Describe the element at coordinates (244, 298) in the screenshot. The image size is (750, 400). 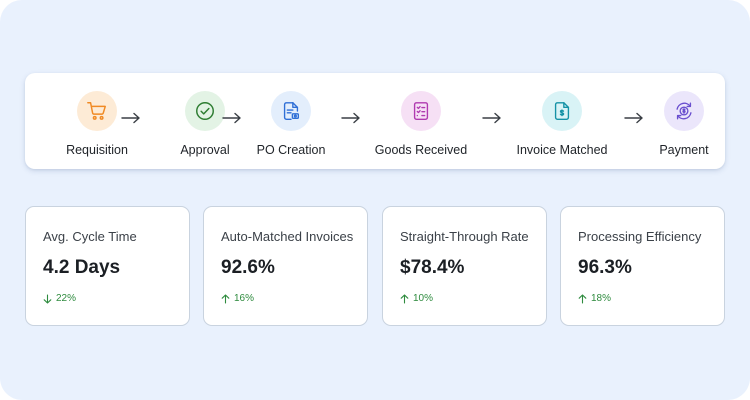
I see `metric-change-value: 16%` at that location.